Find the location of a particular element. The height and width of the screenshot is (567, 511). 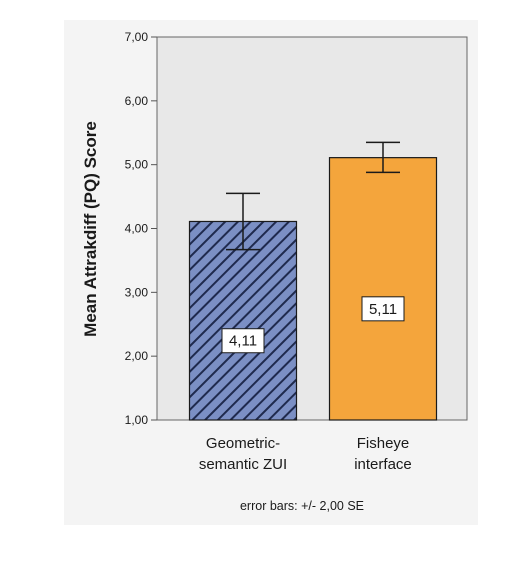

error-bar-note: error bars: +/- 2,00 SE is located at coordinates (302, 506).